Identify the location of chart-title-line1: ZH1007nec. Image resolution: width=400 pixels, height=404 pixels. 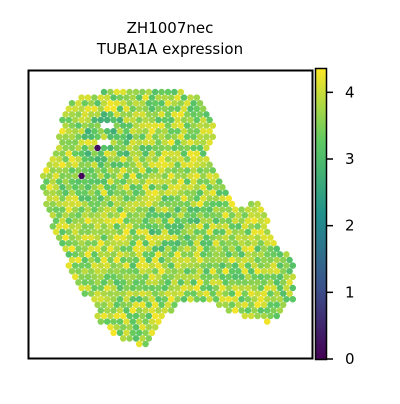
(170, 28).